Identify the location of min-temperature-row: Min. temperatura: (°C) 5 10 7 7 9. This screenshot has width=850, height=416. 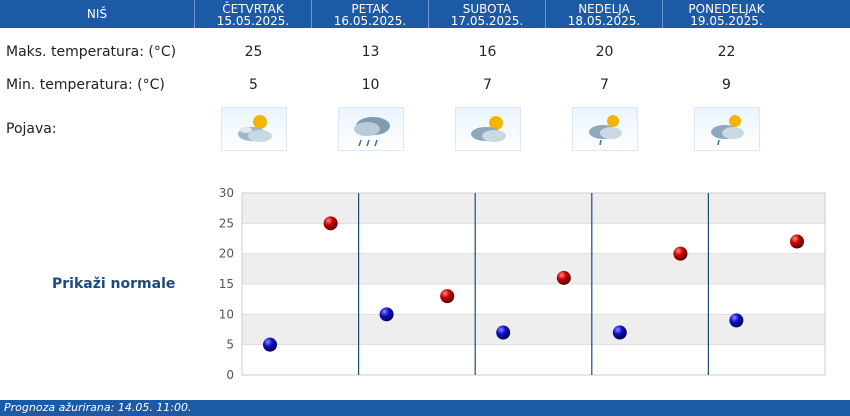
(425, 85).